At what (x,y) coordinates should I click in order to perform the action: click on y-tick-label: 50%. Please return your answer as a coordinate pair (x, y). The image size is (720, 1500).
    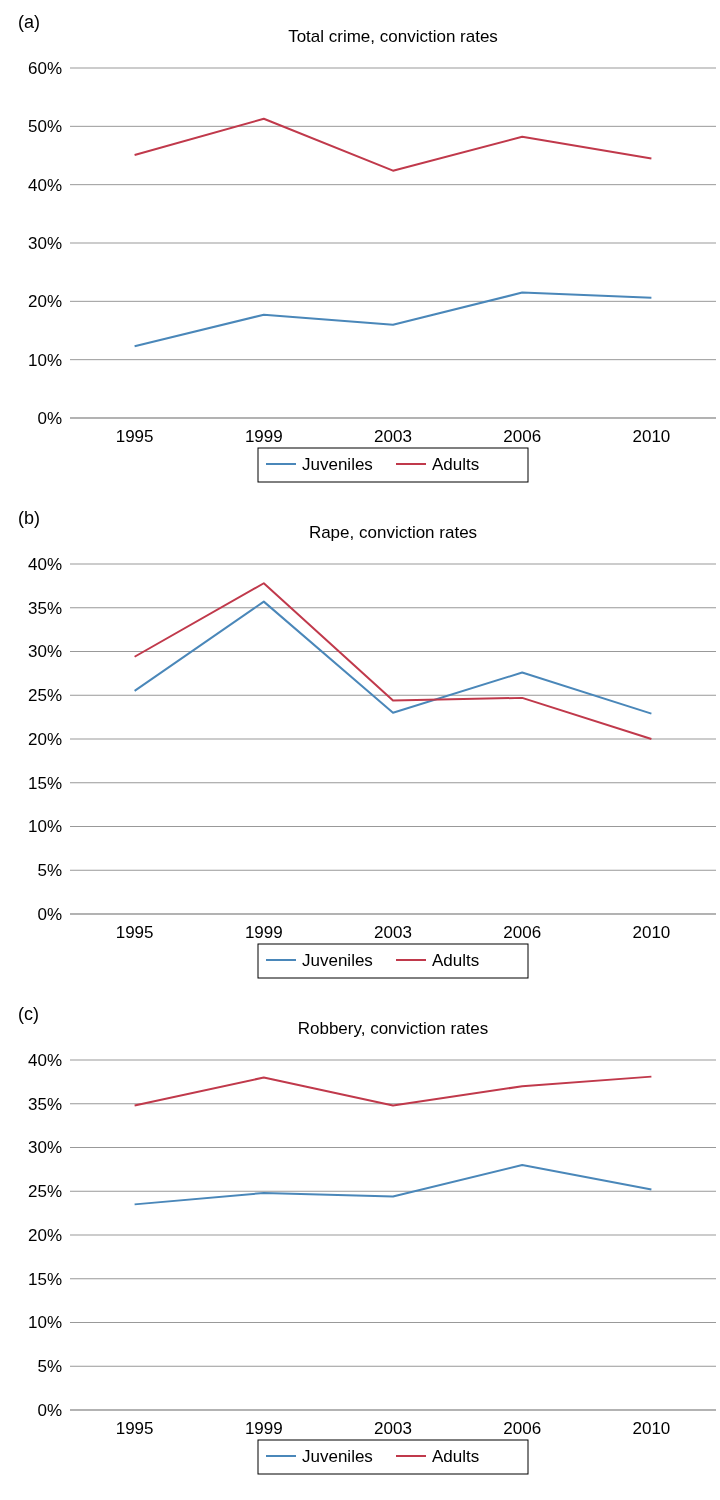
    Looking at the image, I should click on (44, 127).